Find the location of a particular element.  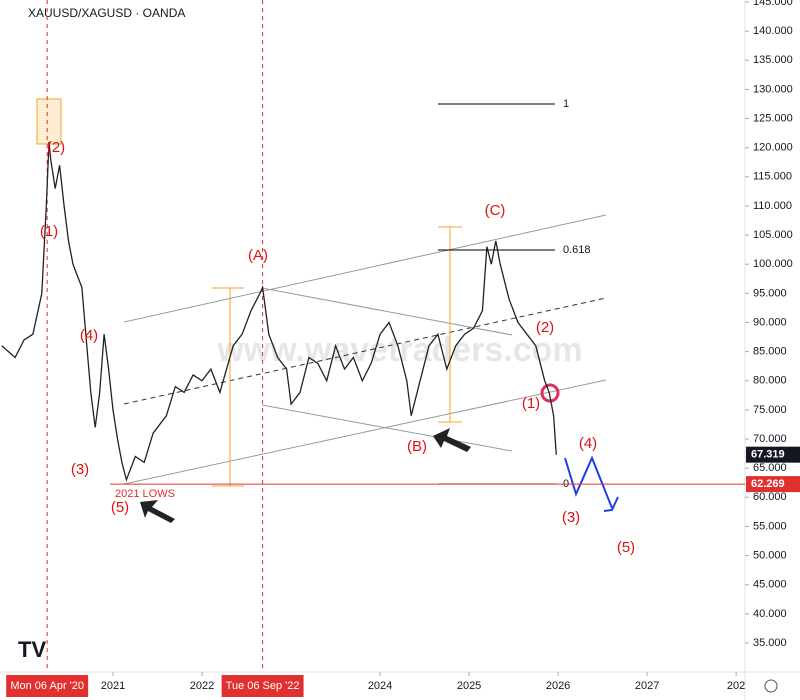

x-tick-label: 2021 is located at coordinates (113, 686).